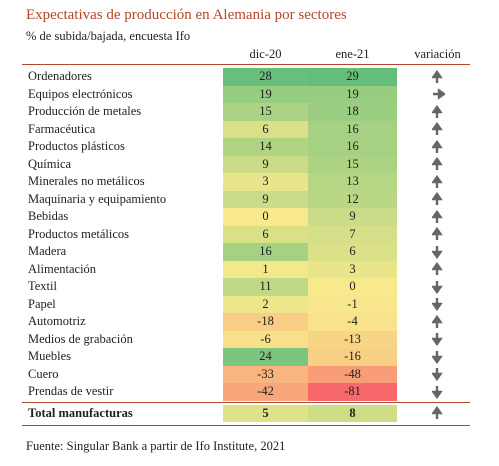  I want to click on column-header: dic-20, so click(265, 54).